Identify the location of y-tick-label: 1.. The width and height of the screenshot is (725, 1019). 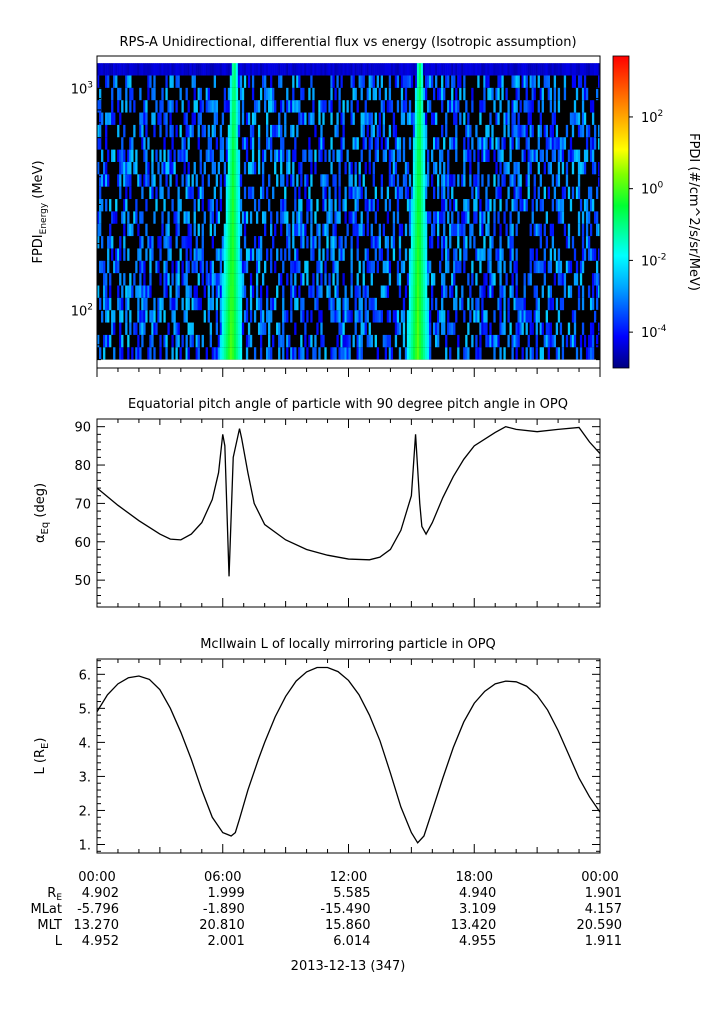
(85, 845).